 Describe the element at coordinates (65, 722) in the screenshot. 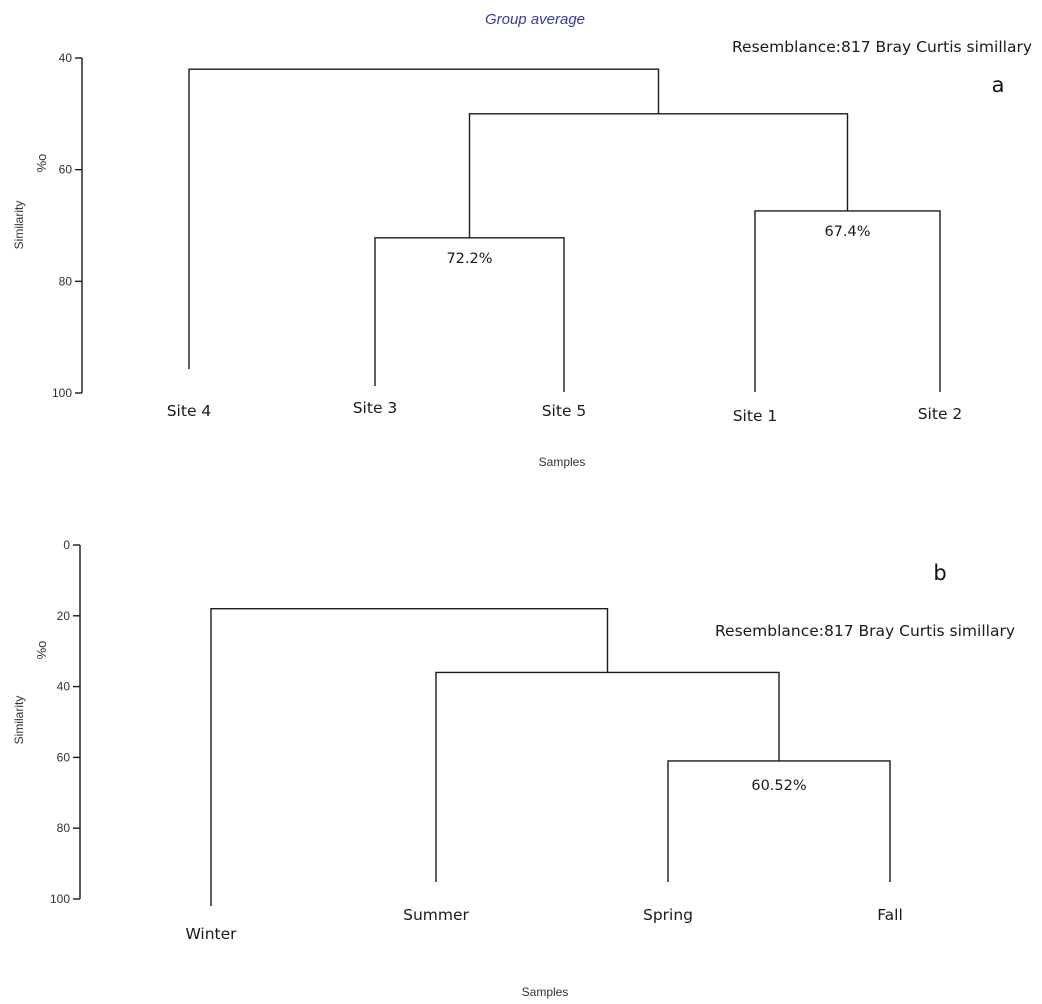

I see `y-axis-ticks: 0 20 40 60 80 100` at that location.